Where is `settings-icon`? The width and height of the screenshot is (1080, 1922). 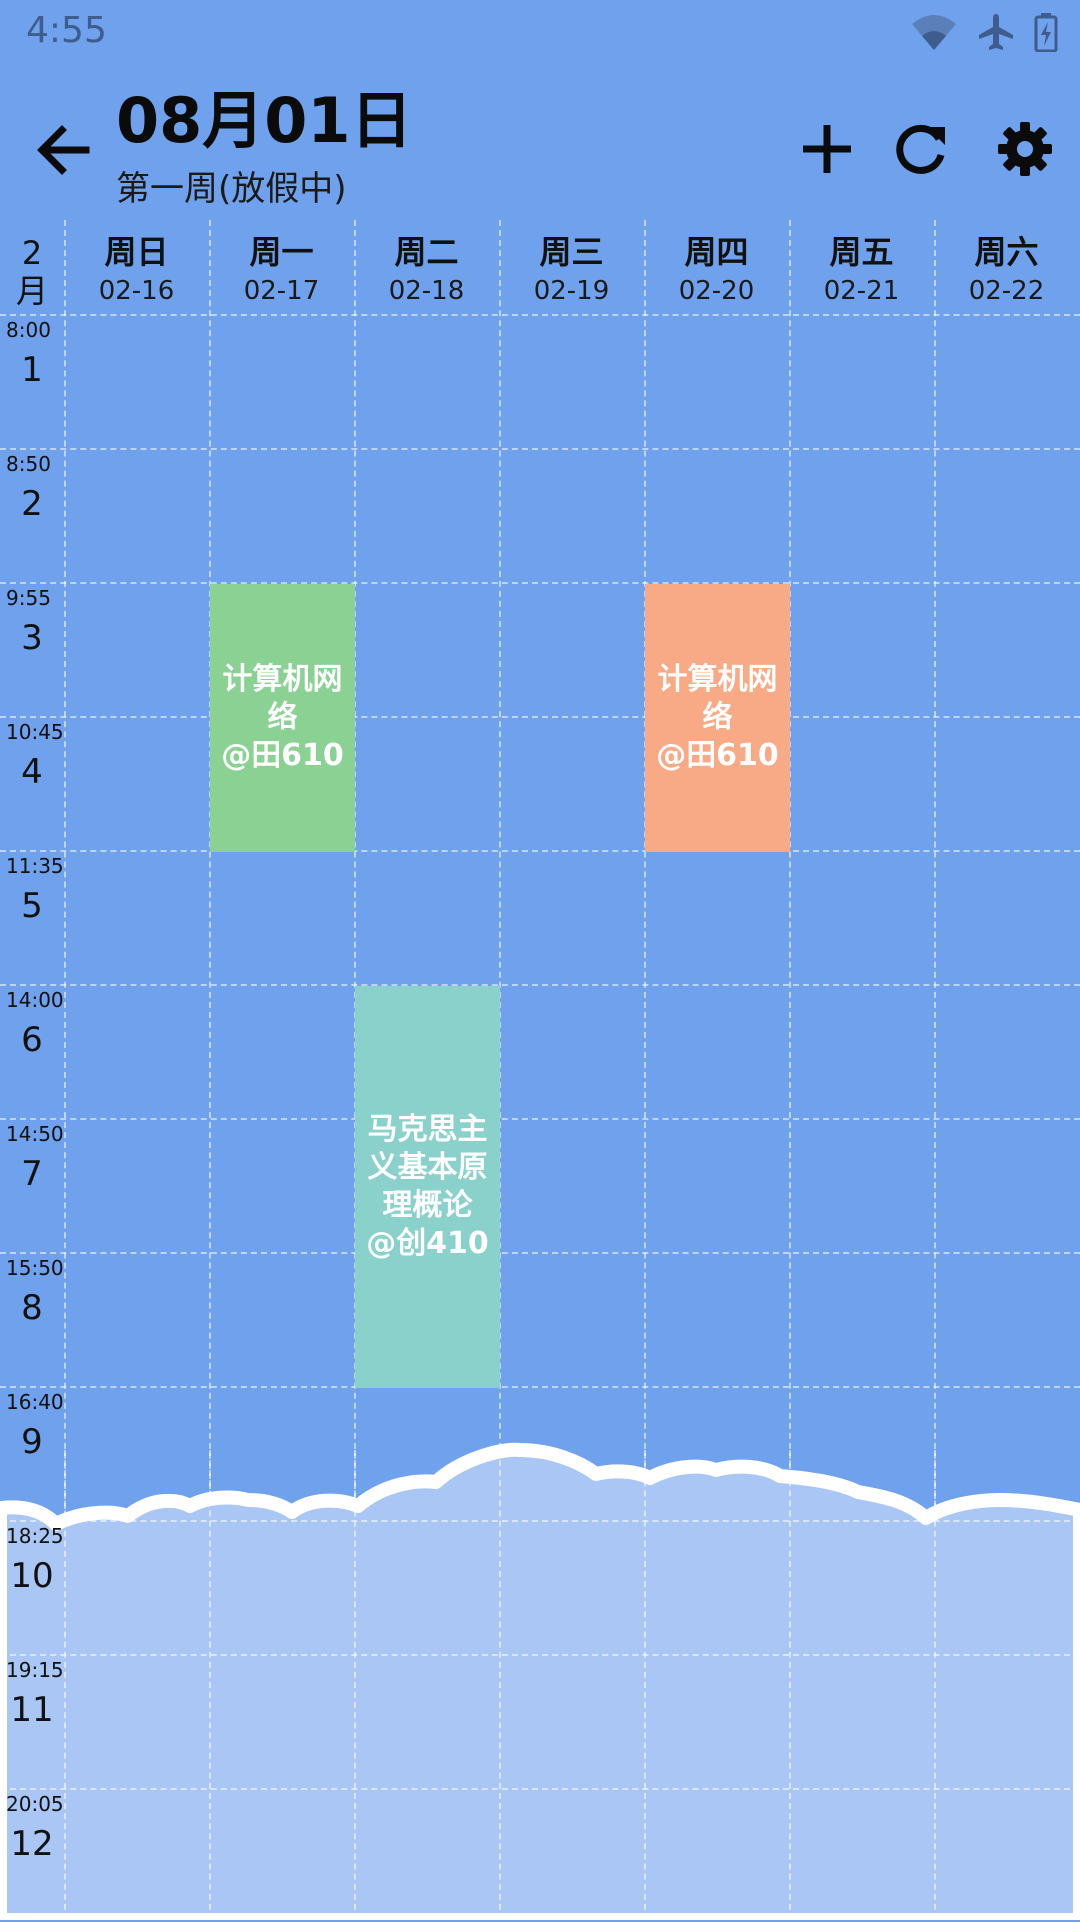
settings-icon is located at coordinates (1025, 149).